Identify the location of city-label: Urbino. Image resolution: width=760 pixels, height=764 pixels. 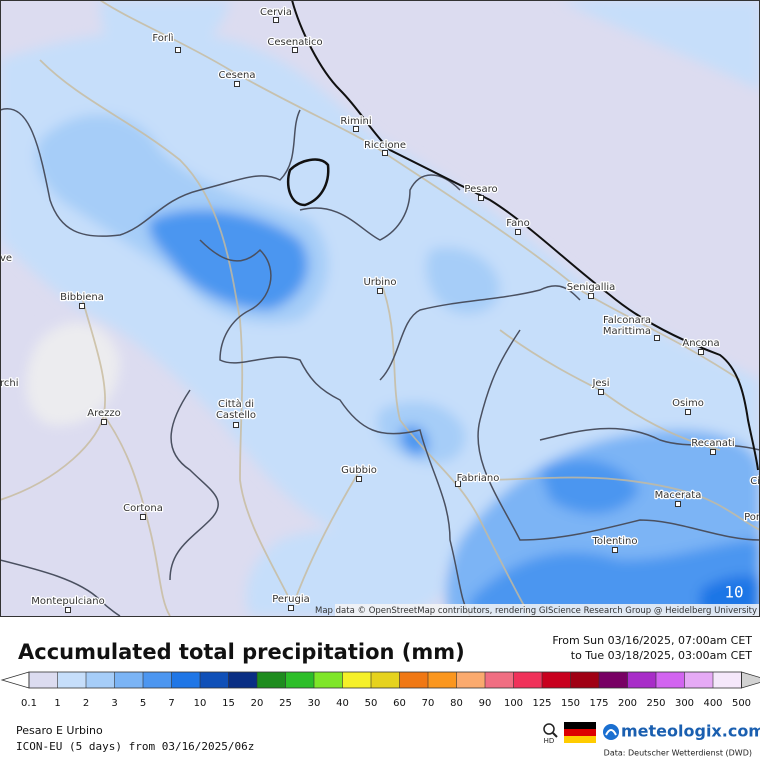
(379, 282).